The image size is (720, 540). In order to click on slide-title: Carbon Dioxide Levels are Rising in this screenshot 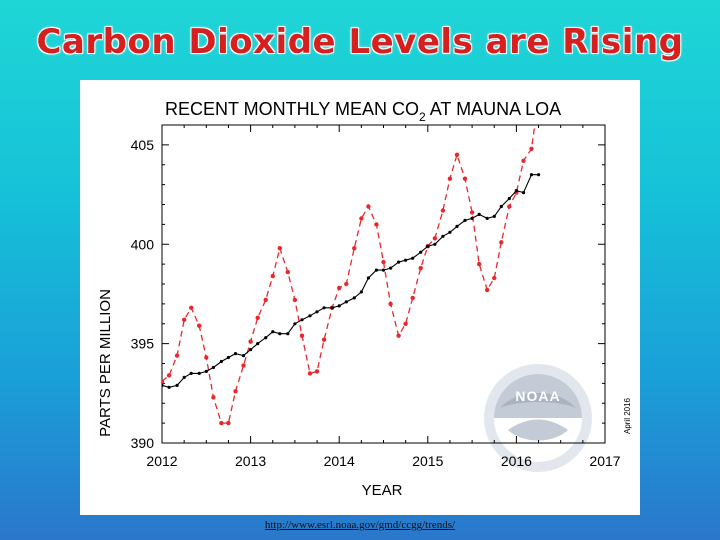, I will do `click(360, 42)`.